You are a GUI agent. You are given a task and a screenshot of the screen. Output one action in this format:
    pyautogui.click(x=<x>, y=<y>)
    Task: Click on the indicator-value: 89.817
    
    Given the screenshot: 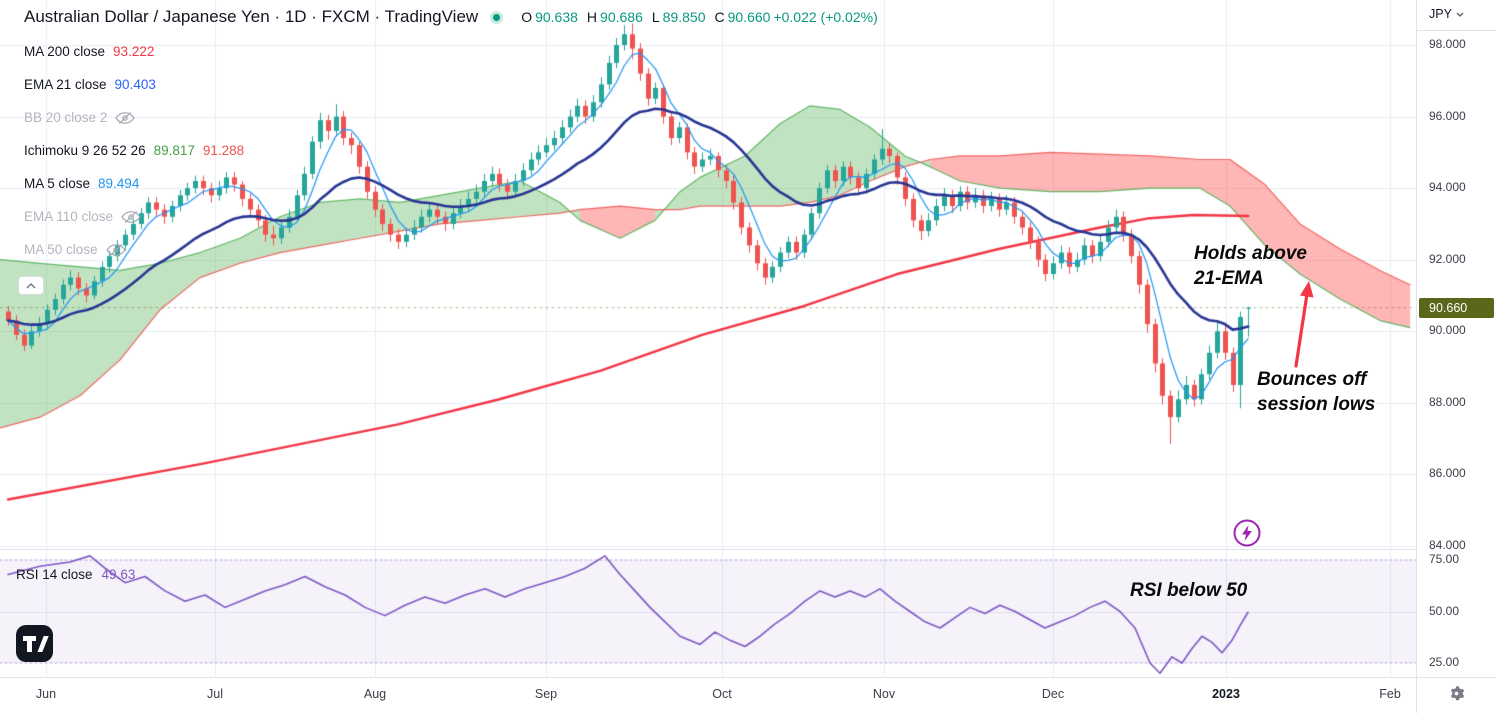 What is the action you would take?
    pyautogui.click(x=174, y=150)
    